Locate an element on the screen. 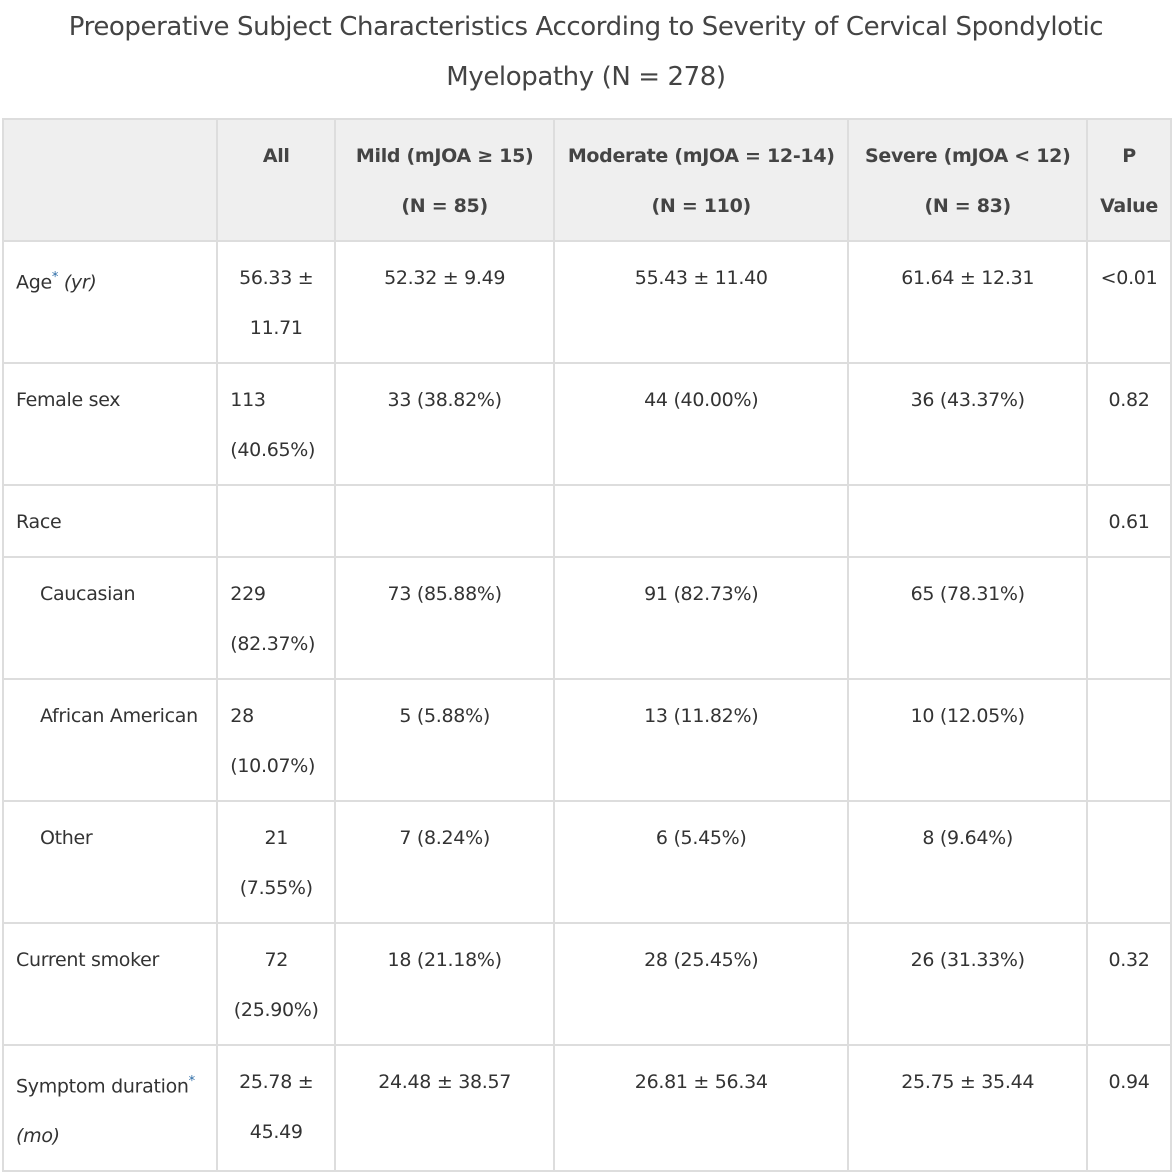 The height and width of the screenshot is (1176, 1172). cell-moderate: 26.81 ± 56.34 is located at coordinates (701, 1108).